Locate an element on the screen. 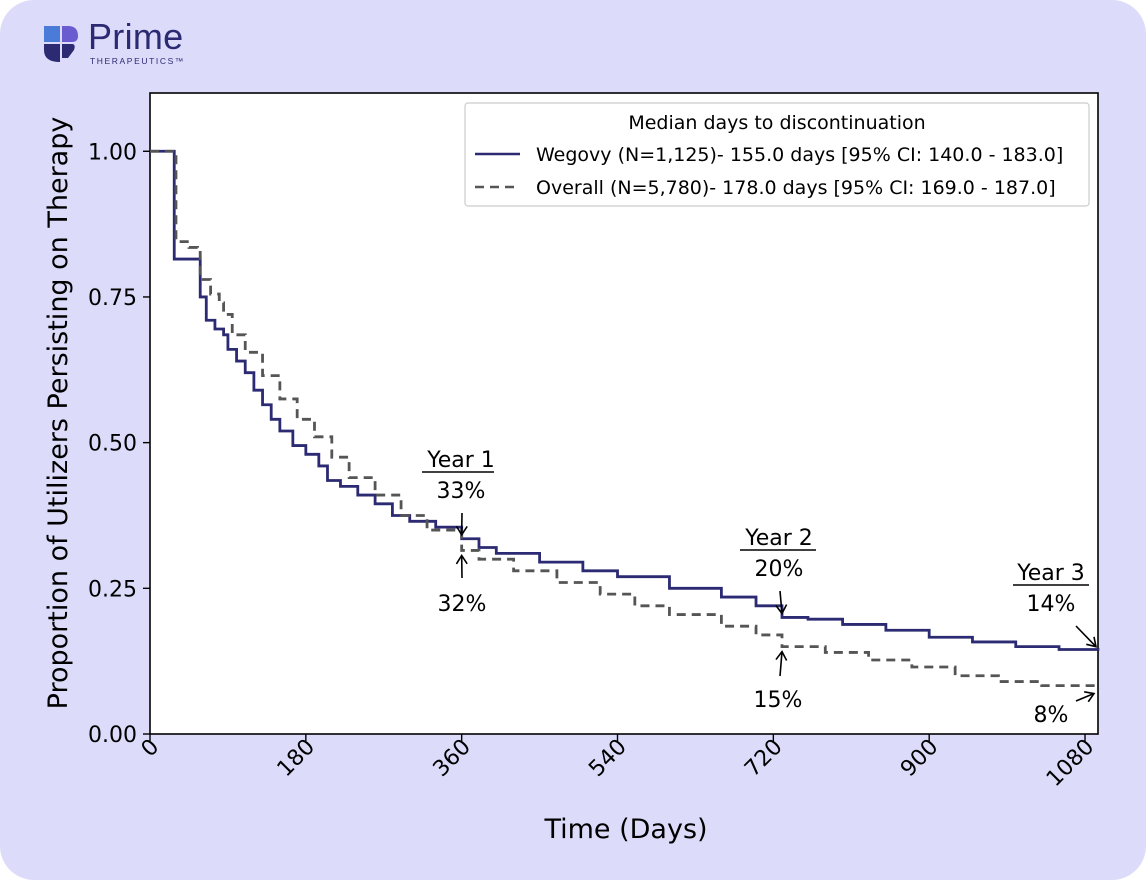 The width and height of the screenshot is (1146, 880). x-tick-label: 900 is located at coordinates (919, 758).